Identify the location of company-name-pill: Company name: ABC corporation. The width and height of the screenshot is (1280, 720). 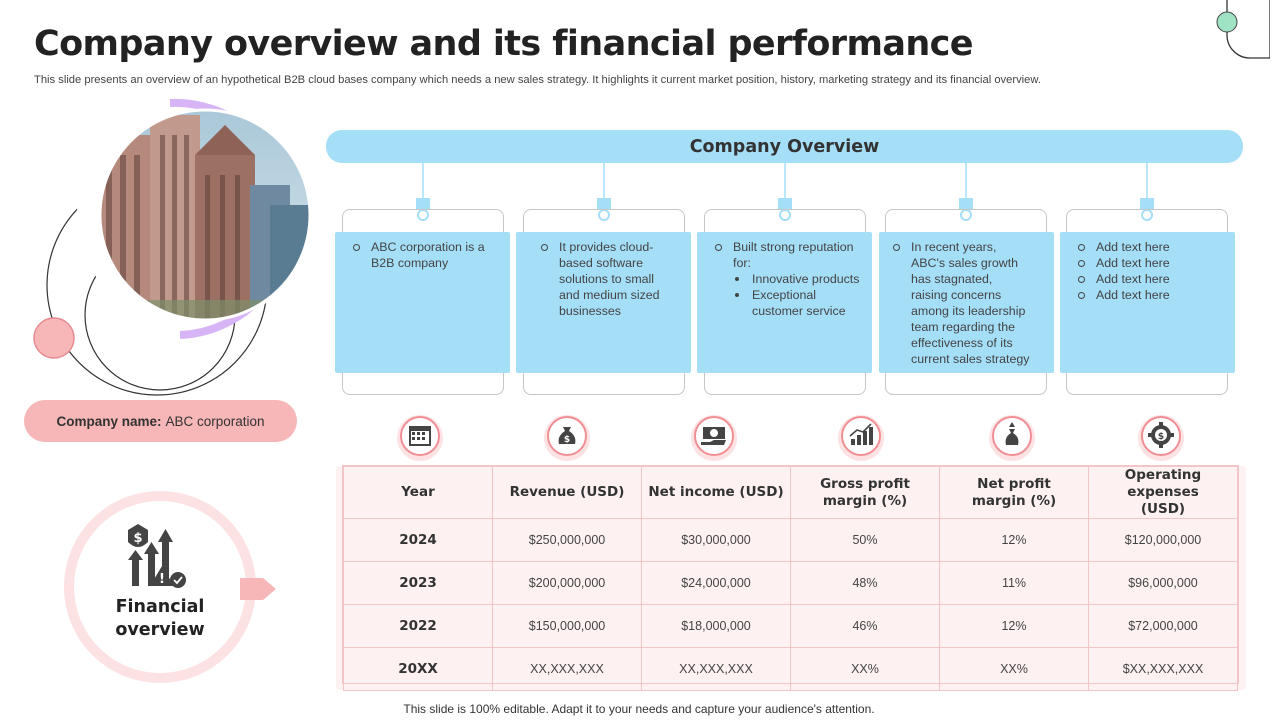
(160, 421).